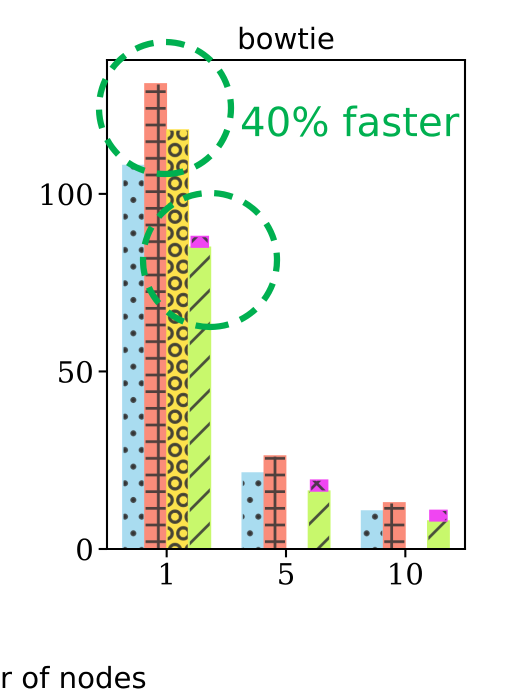 This screenshot has height=697, width=519. I want to click on x-tick-label: 1, so click(166, 573).